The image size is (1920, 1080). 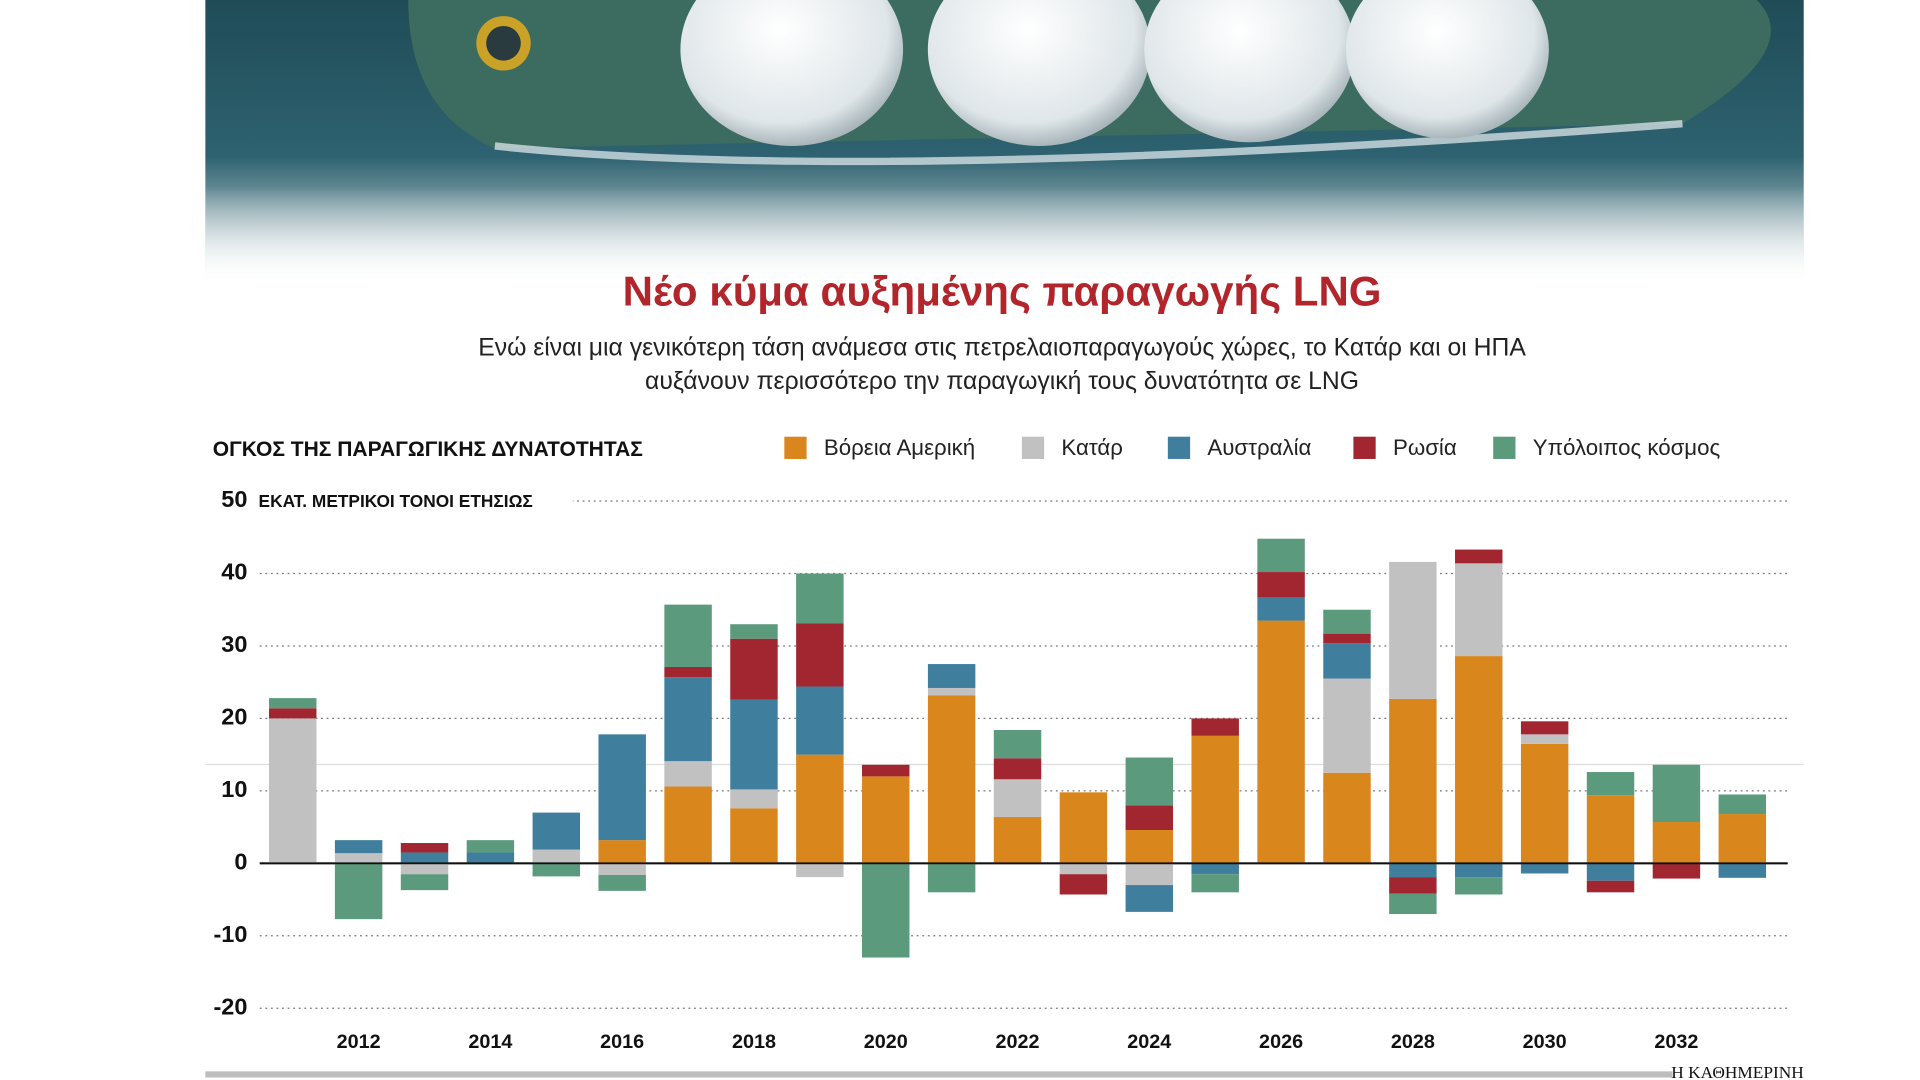 I want to click on y-tick-label: 50, so click(x=234, y=499).